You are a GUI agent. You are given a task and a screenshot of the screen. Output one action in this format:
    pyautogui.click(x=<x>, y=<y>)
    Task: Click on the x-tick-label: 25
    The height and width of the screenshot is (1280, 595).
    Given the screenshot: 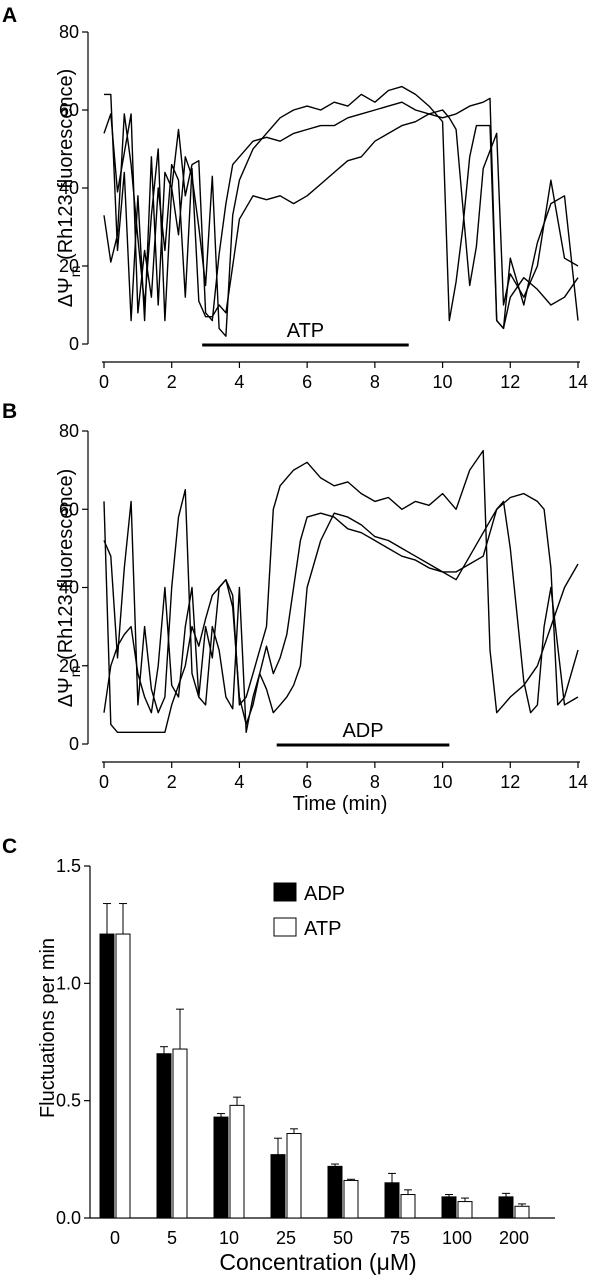 What is the action you would take?
    pyautogui.click(x=286, y=1238)
    